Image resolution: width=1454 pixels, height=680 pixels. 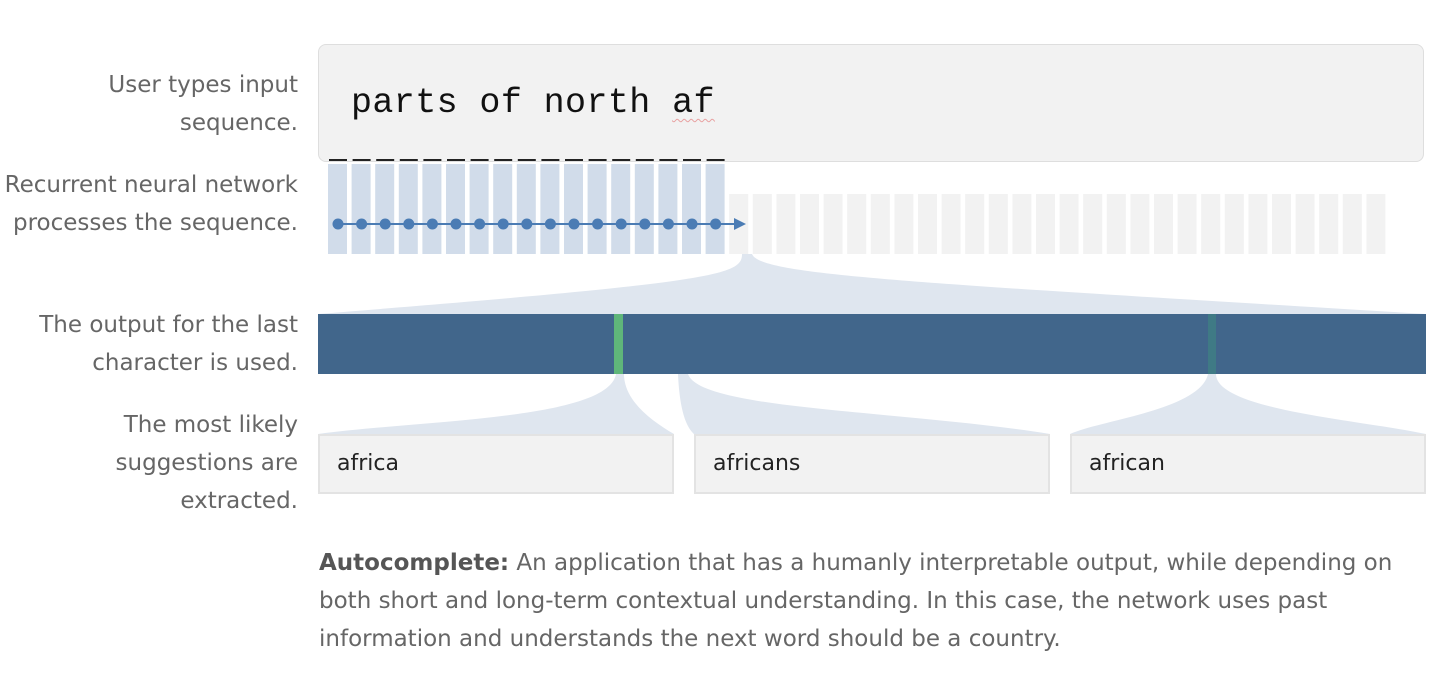 I want to click on input-text-main: parts of north, so click(x=512, y=103).